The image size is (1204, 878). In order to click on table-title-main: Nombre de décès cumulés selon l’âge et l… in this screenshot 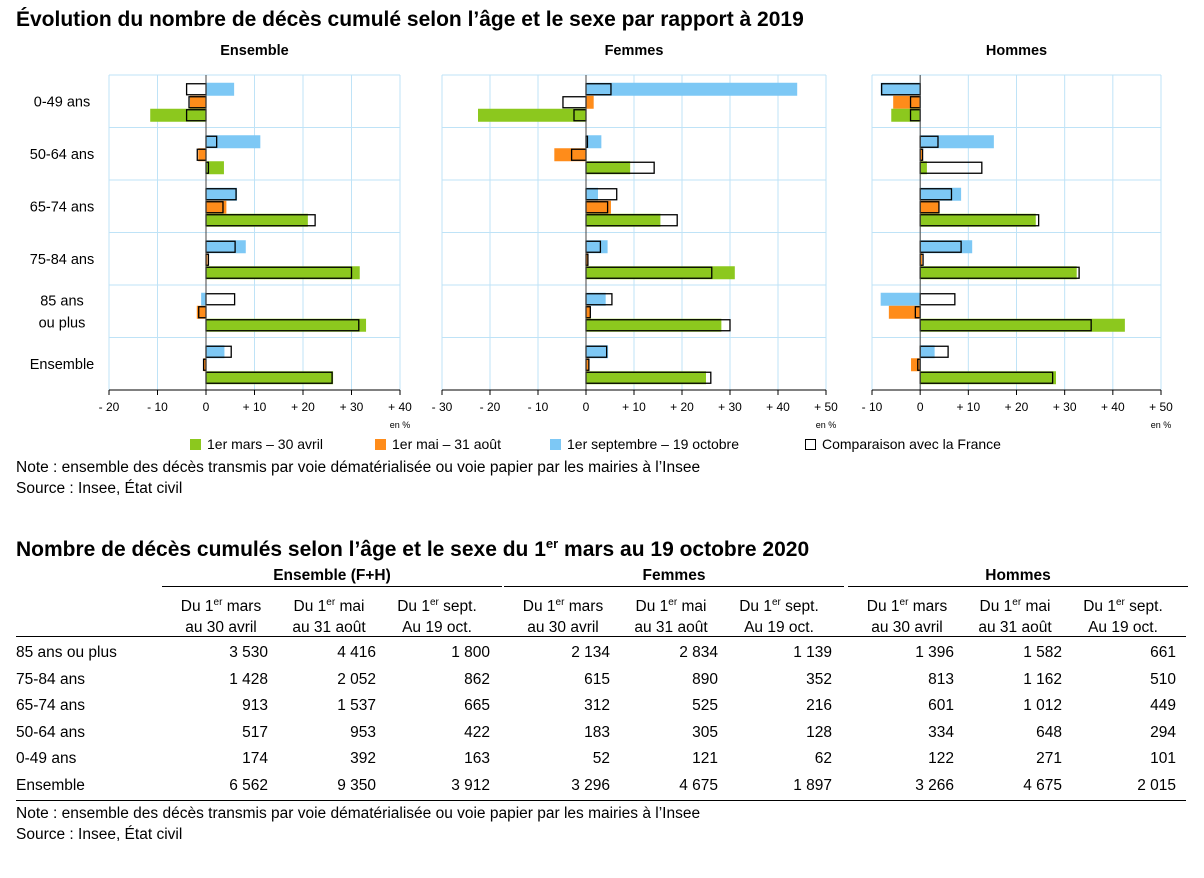, I will do `click(281, 549)`.